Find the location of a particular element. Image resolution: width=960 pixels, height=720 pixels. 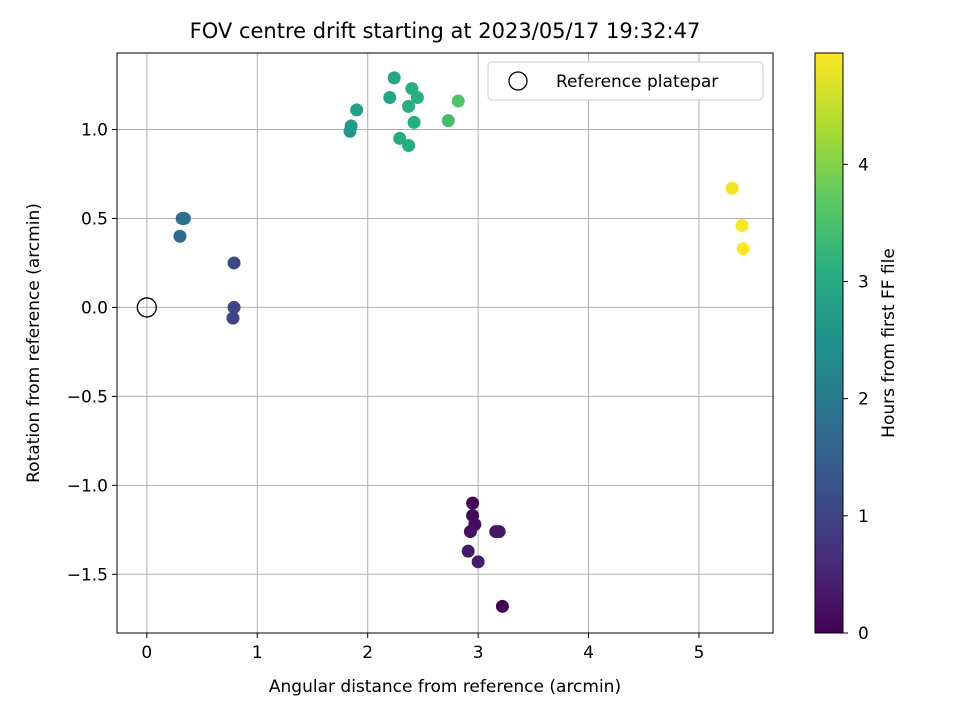

y-tick-label: −0.5 is located at coordinates (87, 397).